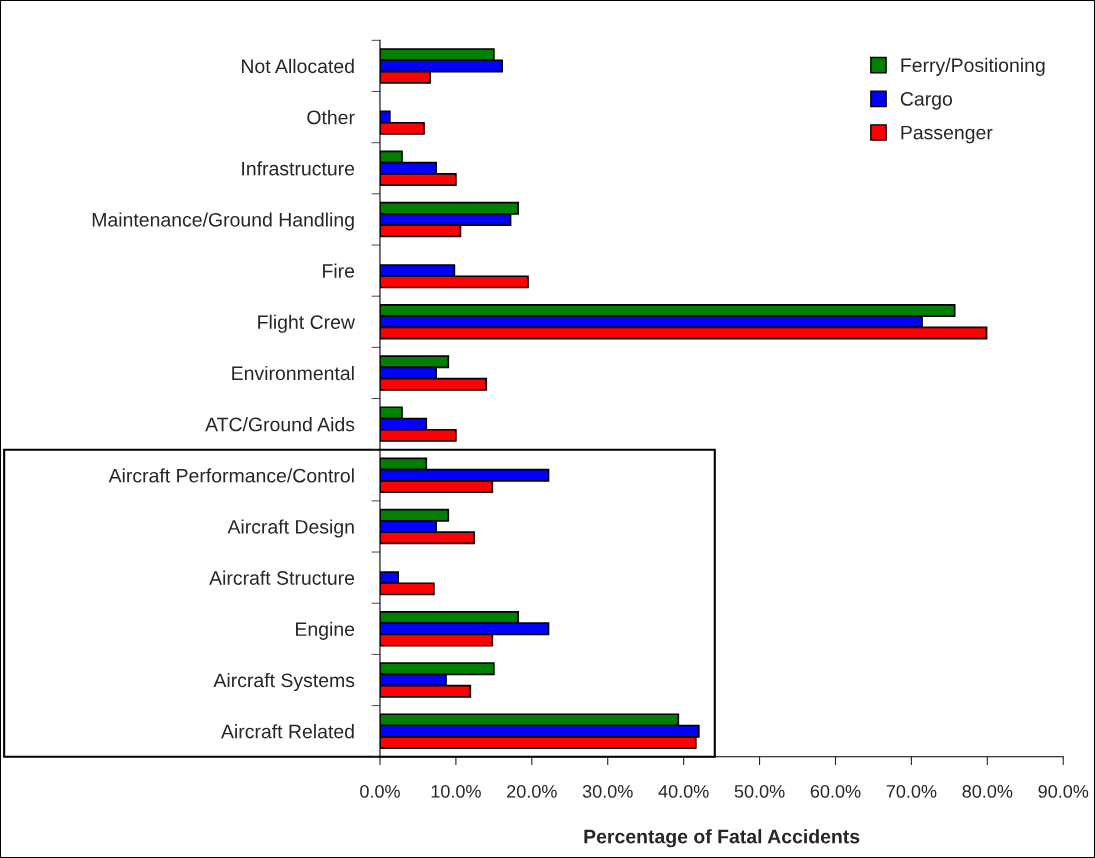  I want to click on y-tick-label: Not Allocated, so click(297, 66).